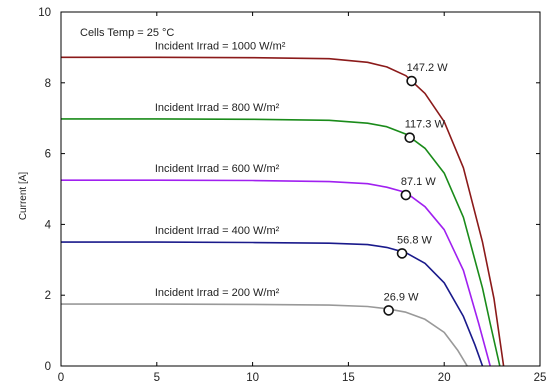 The width and height of the screenshot is (555, 388). I want to click on series-label-3: Incident Irrad = 400 W/m², so click(217, 231).